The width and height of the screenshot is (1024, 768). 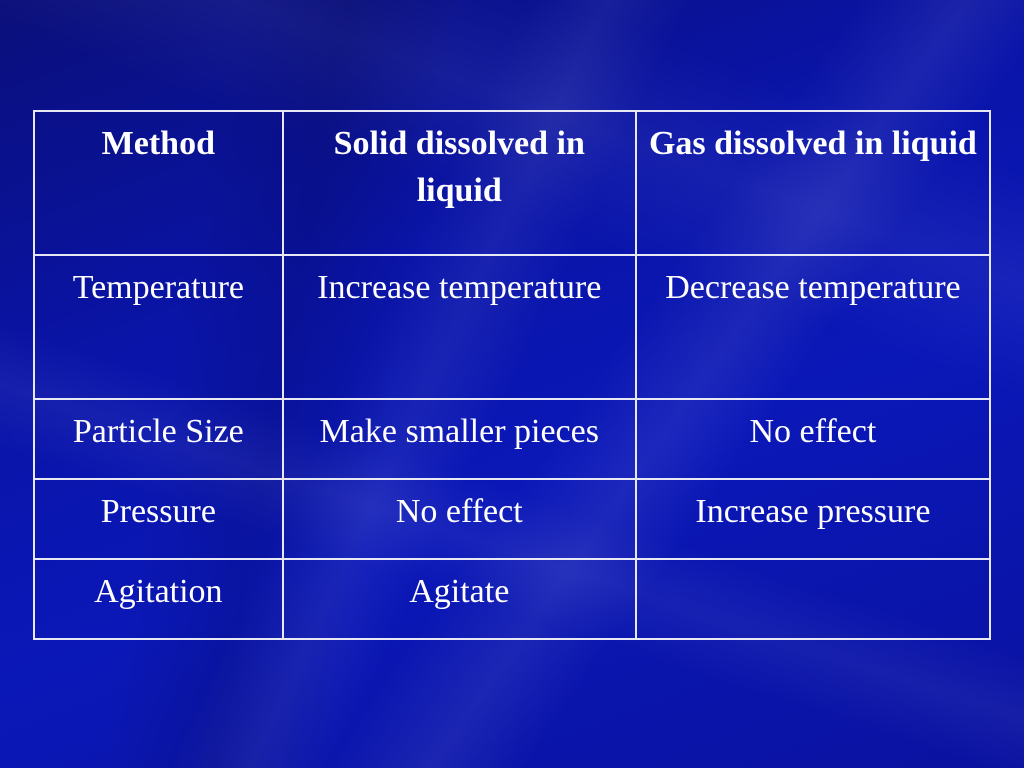 I want to click on header-gas-dissolved: Gas dissolved in liquid, so click(x=813, y=183).